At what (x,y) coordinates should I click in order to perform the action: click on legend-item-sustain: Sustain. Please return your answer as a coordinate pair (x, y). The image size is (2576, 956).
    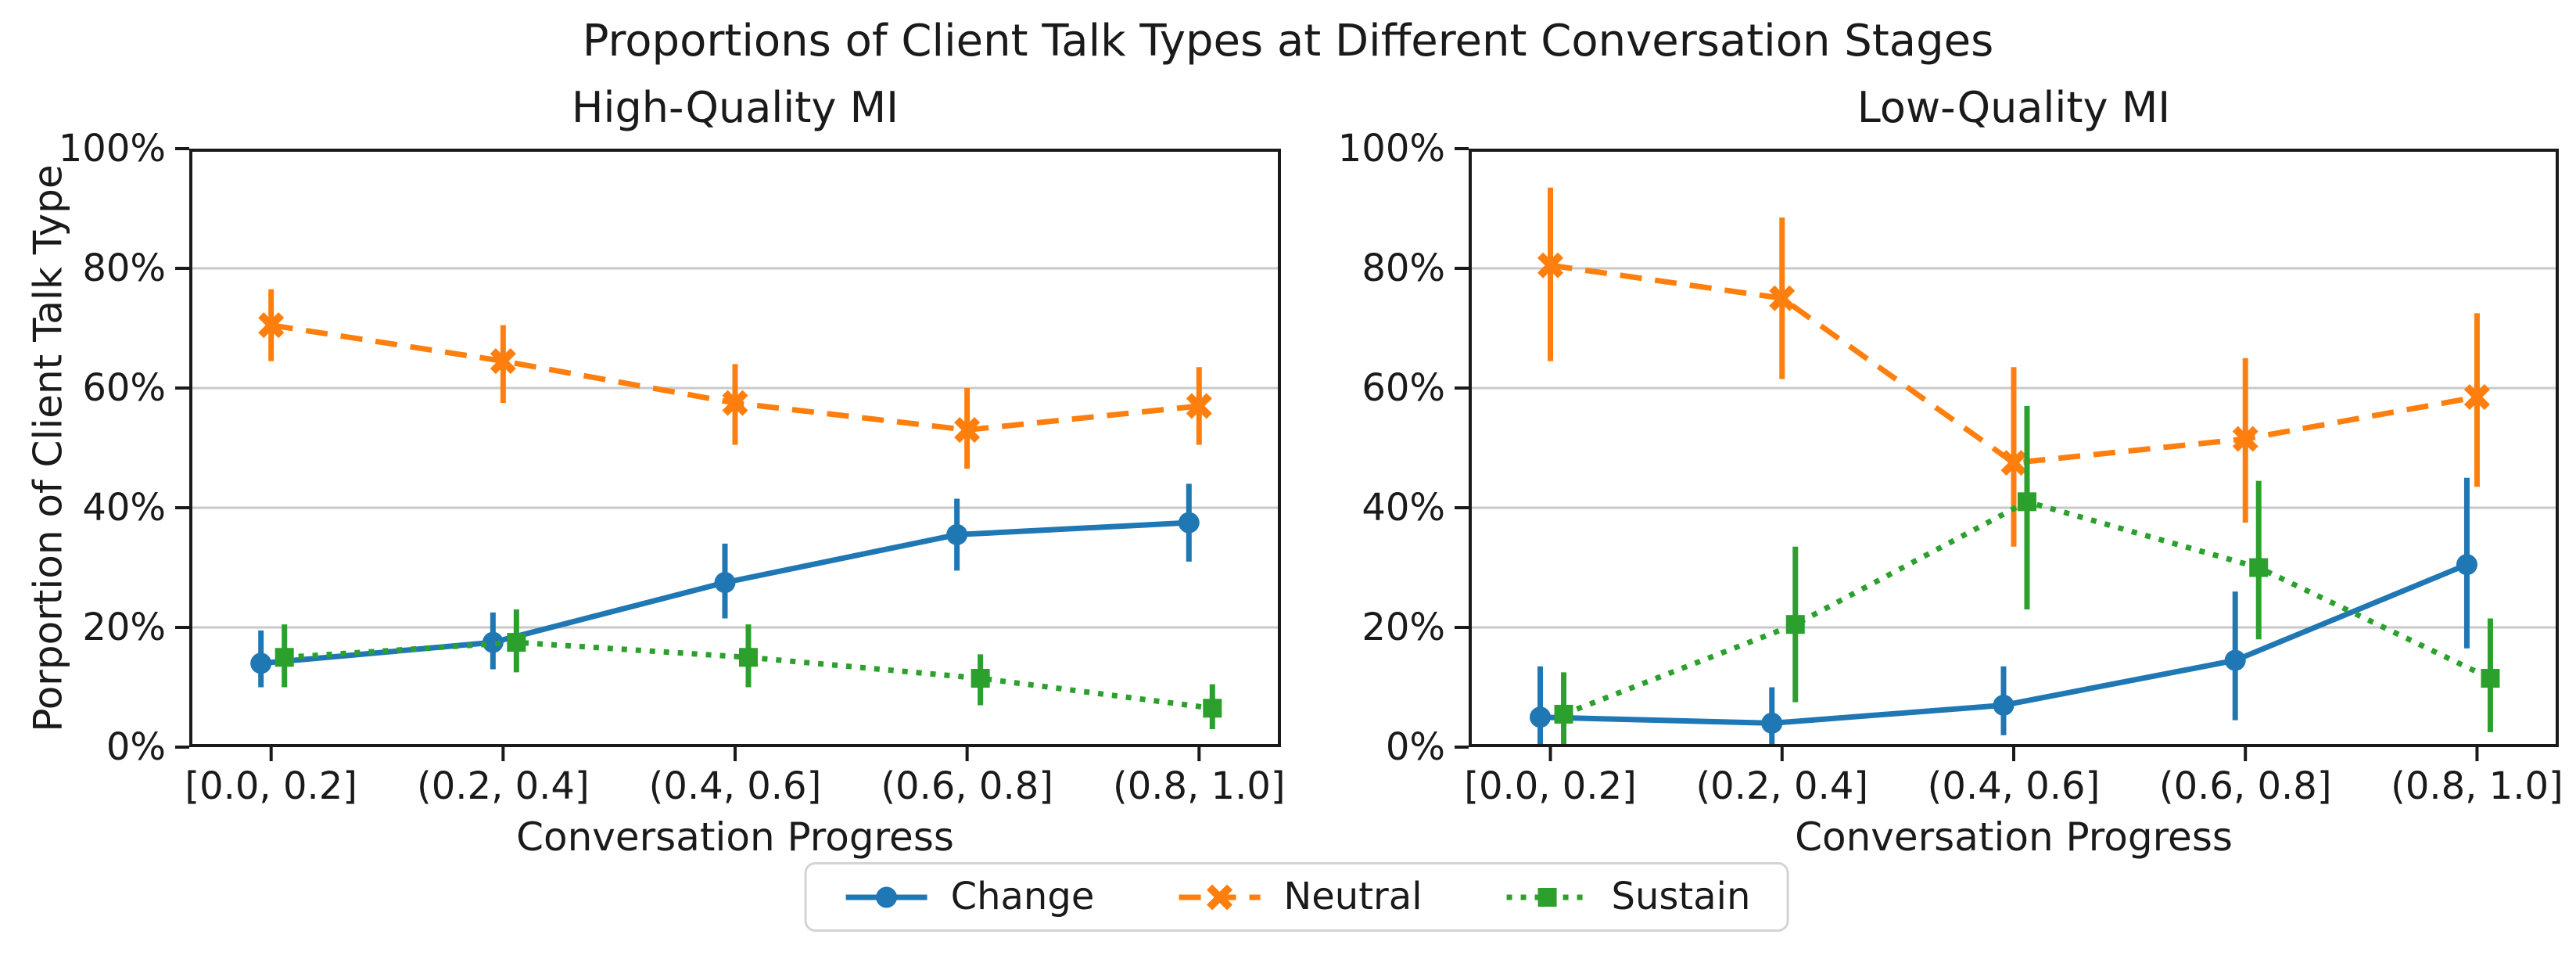
    Looking at the image, I should click on (1628, 896).